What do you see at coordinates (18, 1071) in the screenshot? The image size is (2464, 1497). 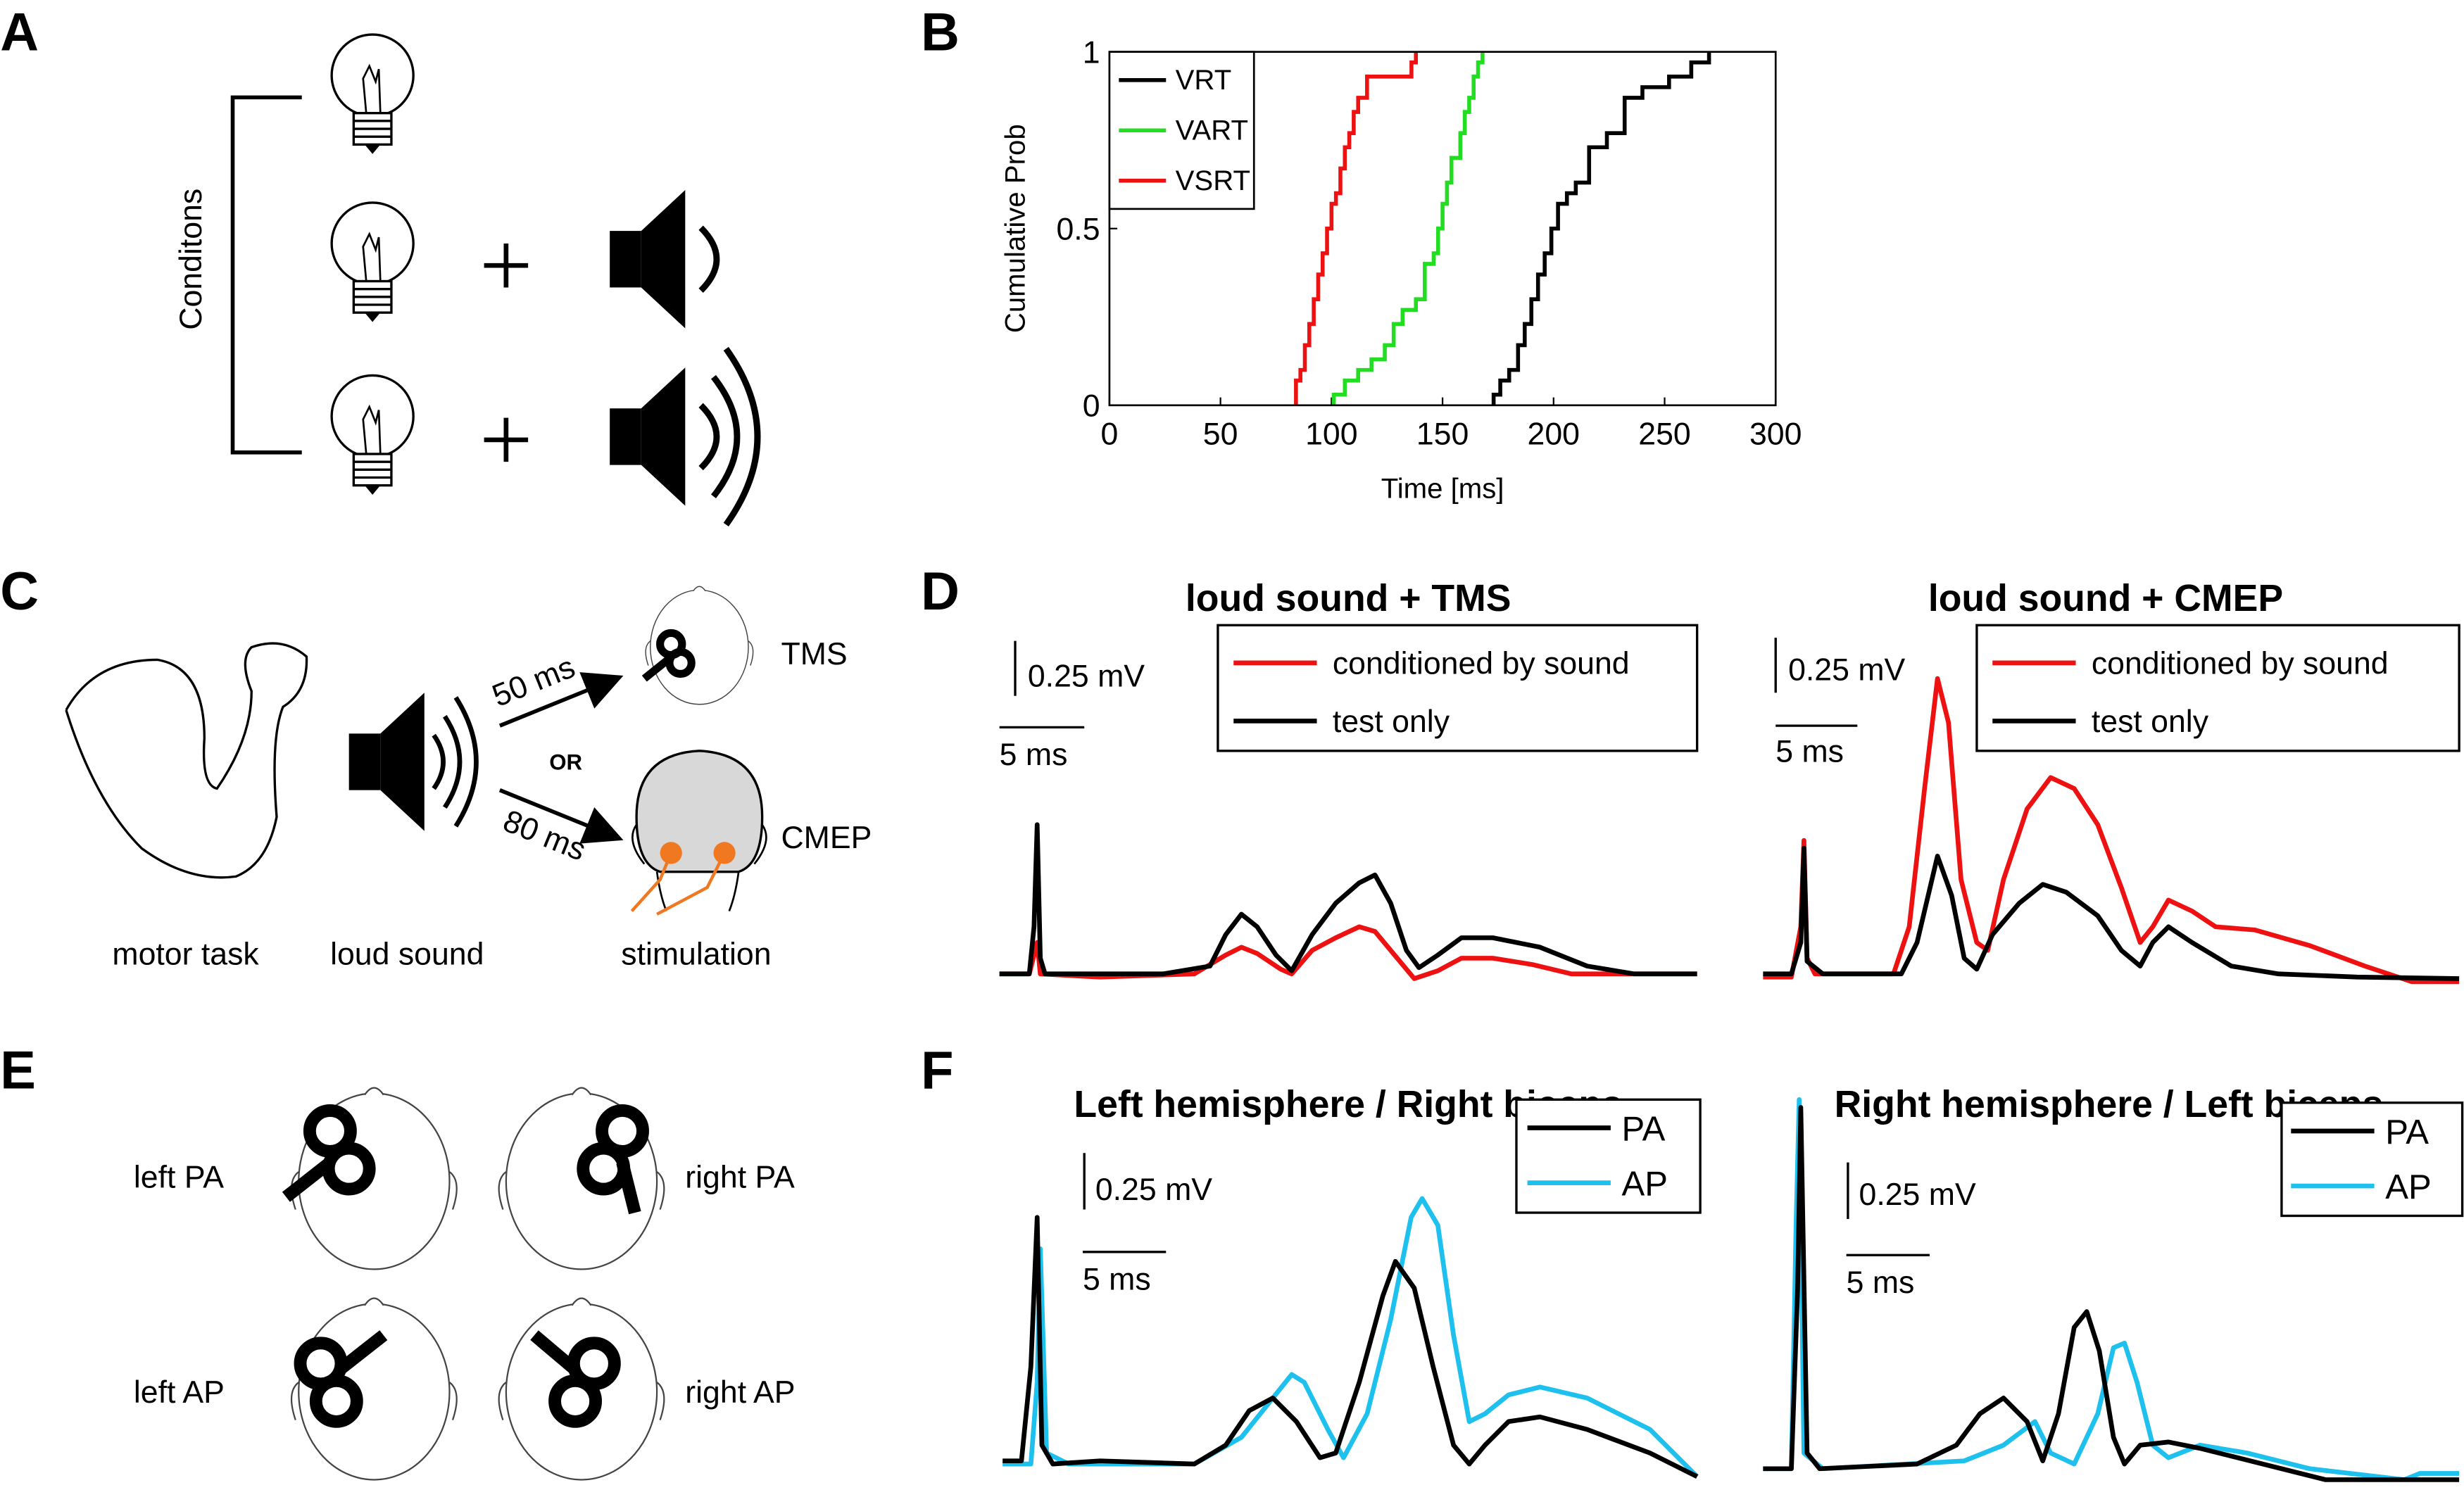 I see `panel-label: E` at bounding box center [18, 1071].